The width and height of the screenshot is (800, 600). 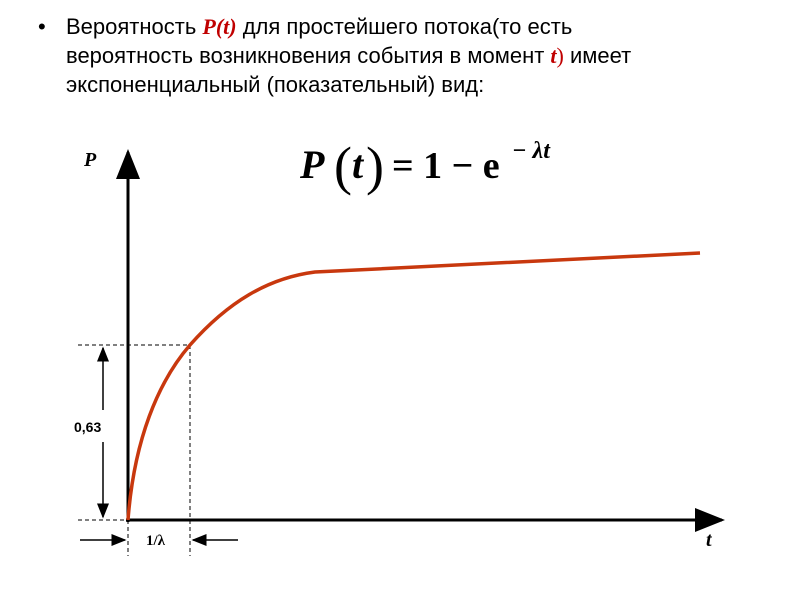 What do you see at coordinates (156, 541) in the screenshot?
I see `time-label: 1/λ` at bounding box center [156, 541].